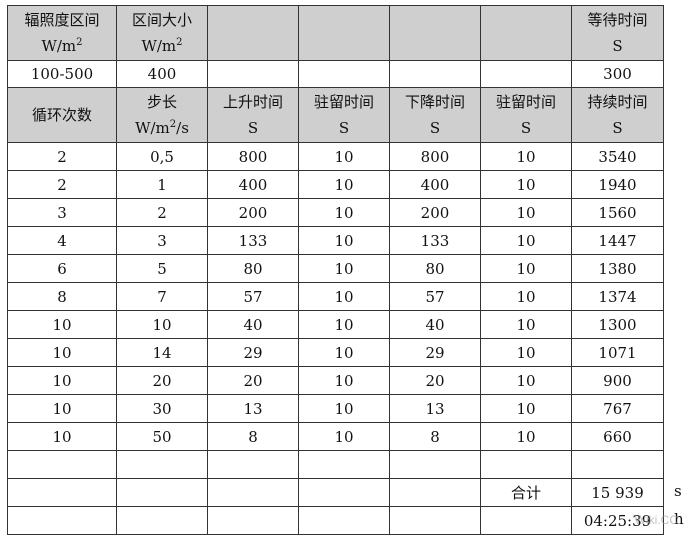 This screenshot has height=537, width=700. I want to click on header-dwell1-cell: 驻留时间 S, so click(344, 115).